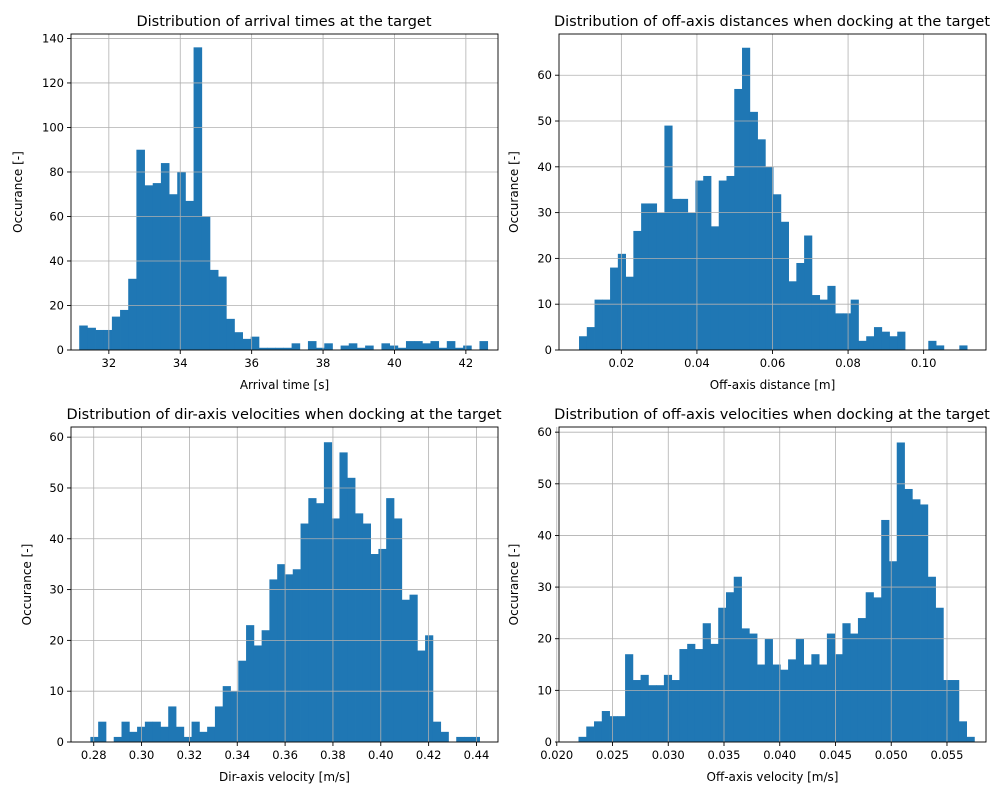 The height and width of the screenshot is (800, 1000). I want to click on x-tick-label: 0.025, so click(612, 755).